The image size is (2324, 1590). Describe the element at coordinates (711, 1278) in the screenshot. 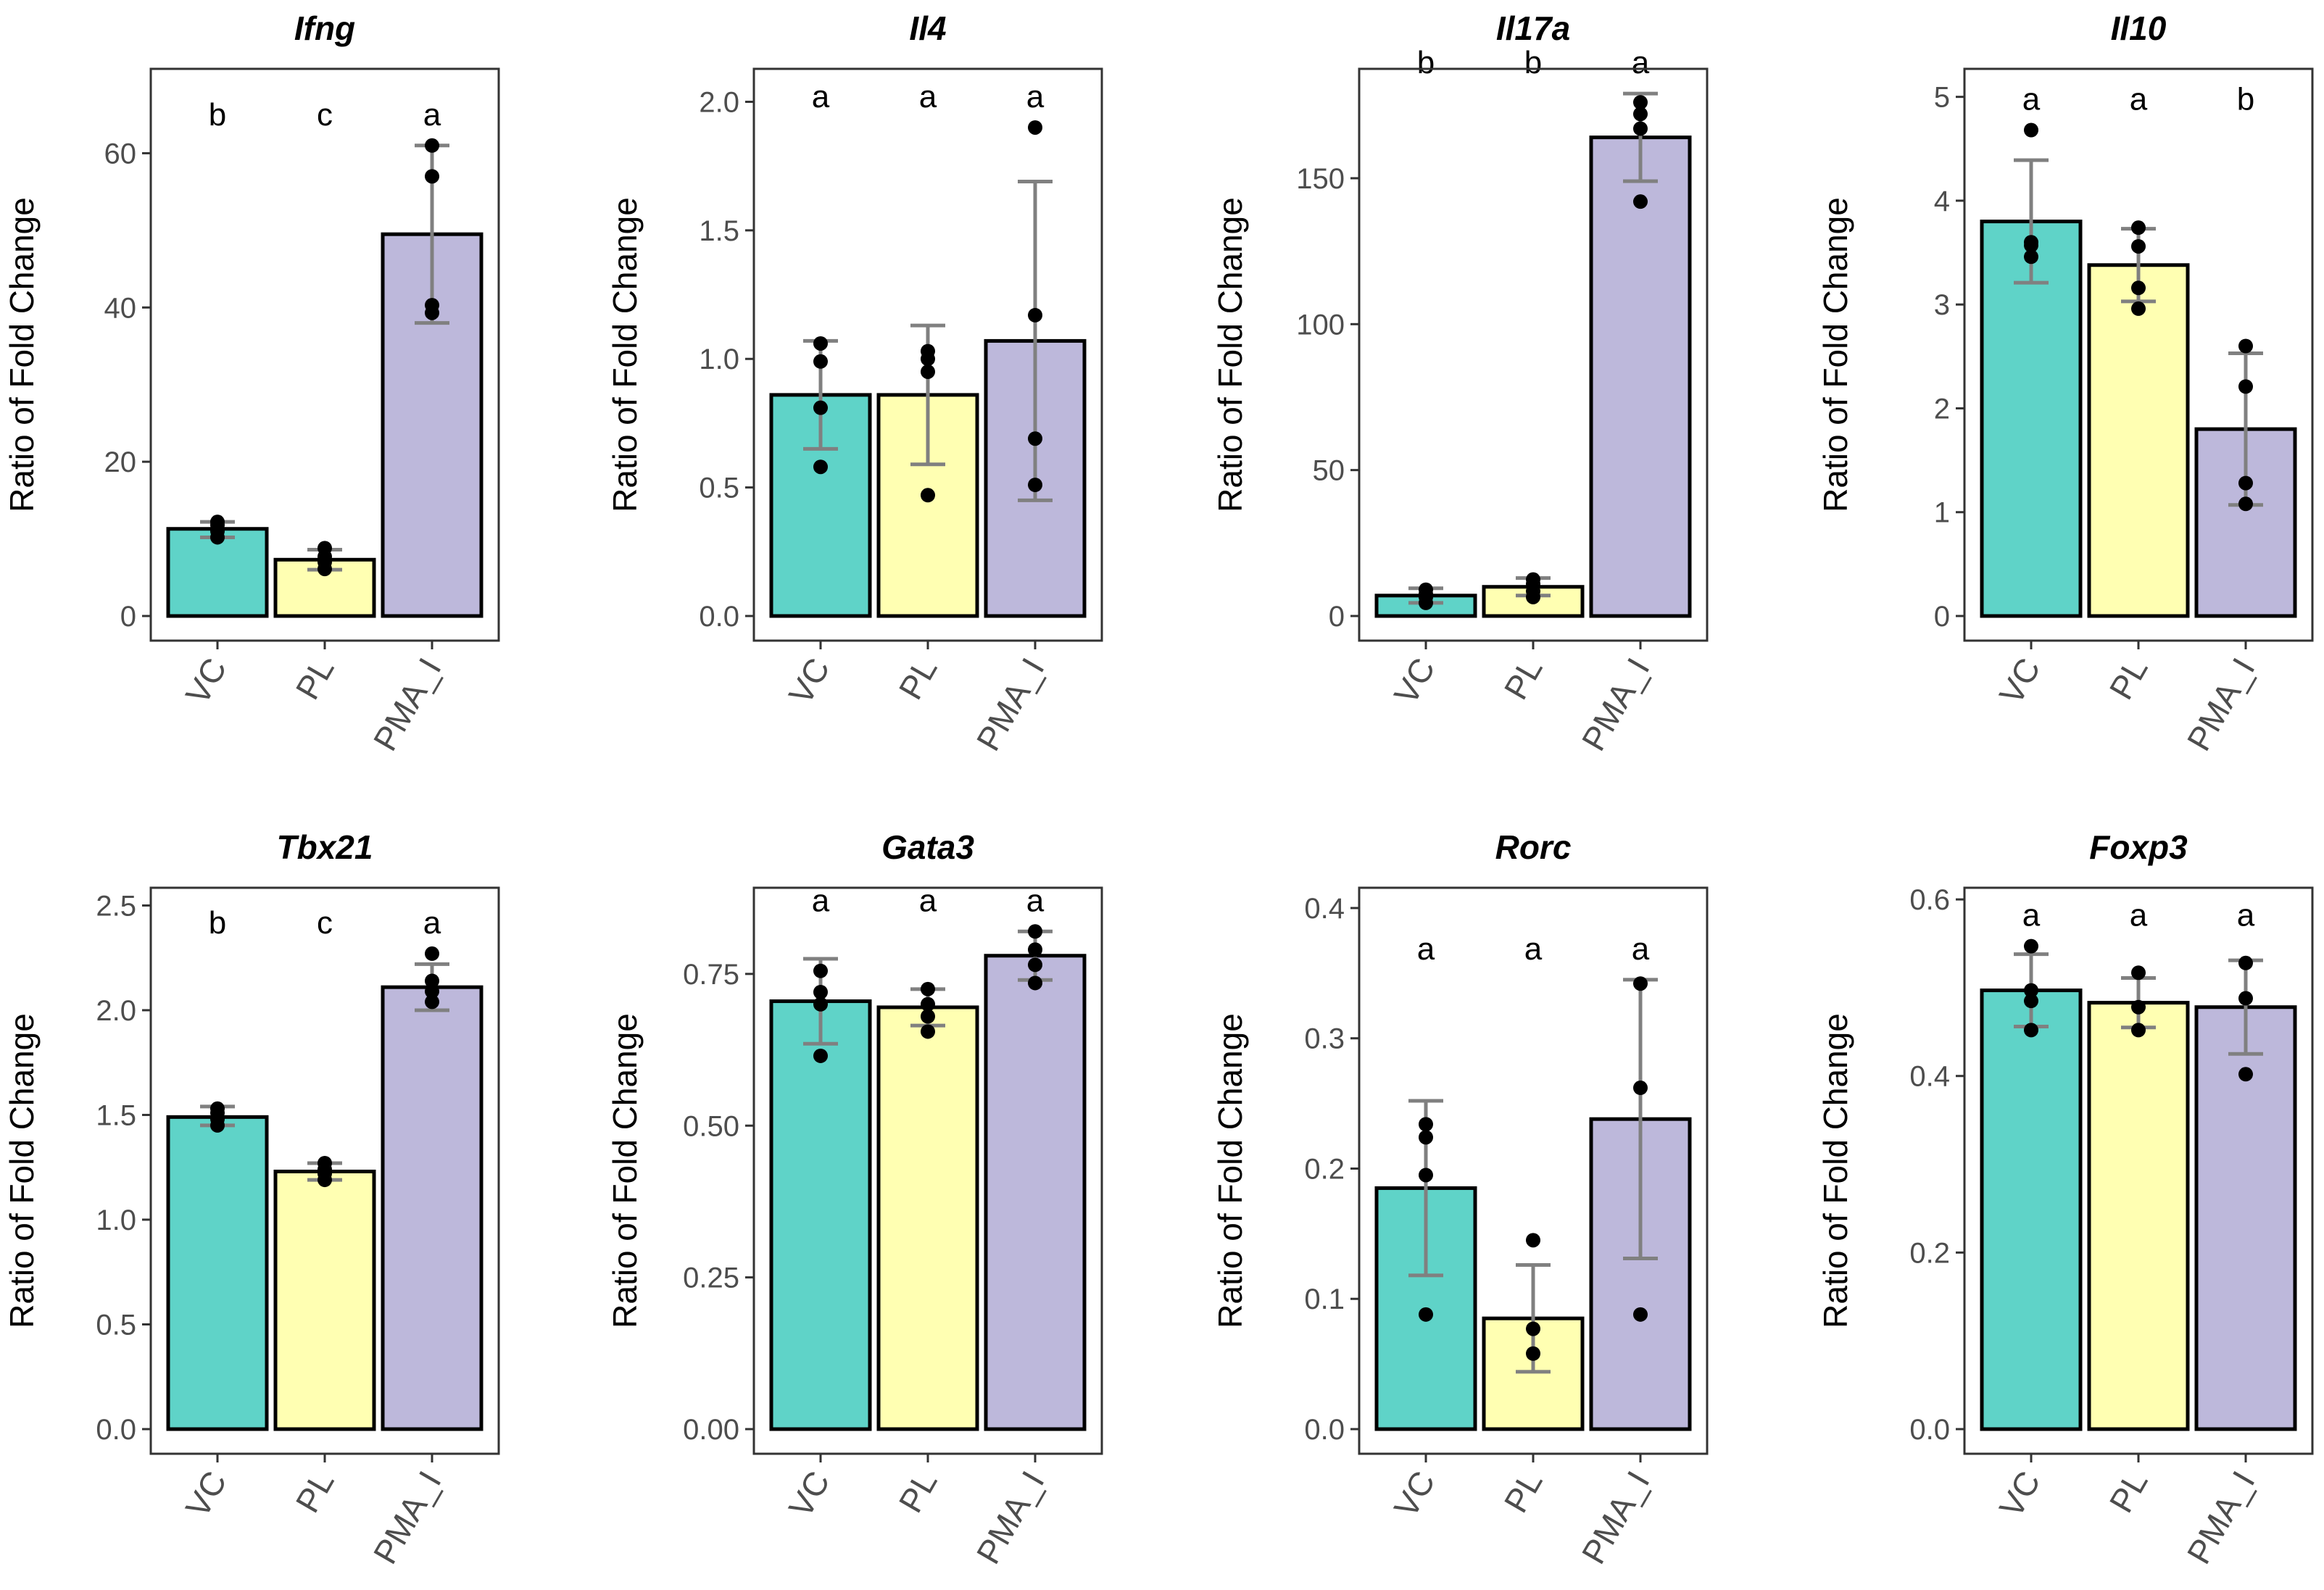

I see `y-tick-label: 0.25` at that location.